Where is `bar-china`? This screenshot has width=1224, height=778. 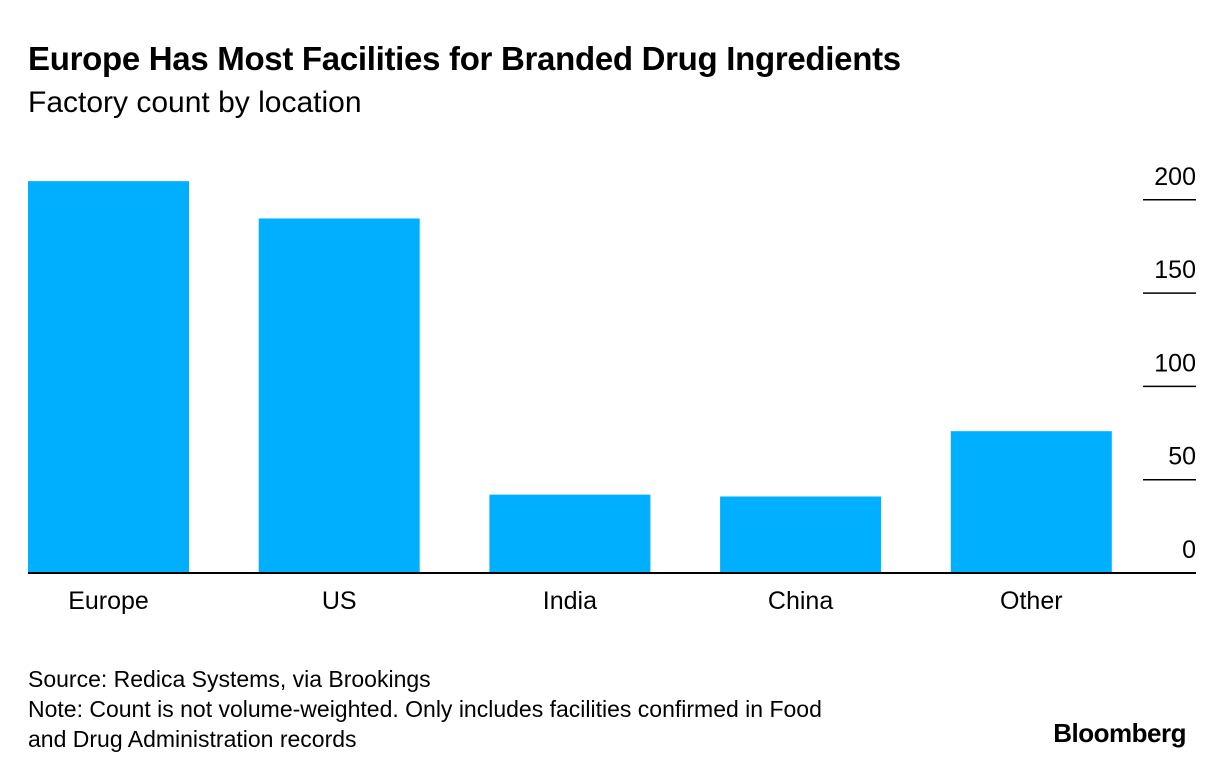
bar-china is located at coordinates (801, 534).